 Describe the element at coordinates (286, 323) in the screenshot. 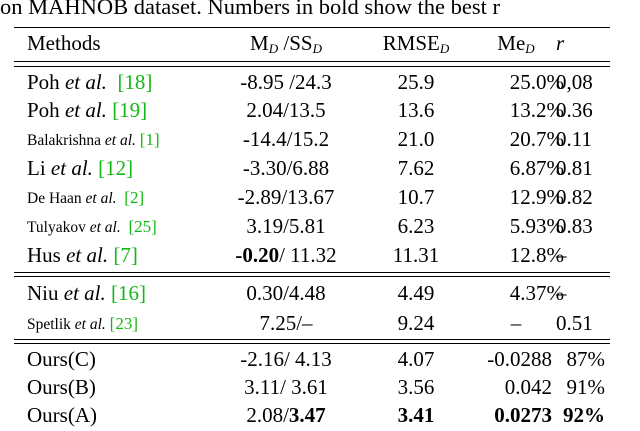

I see `m-sd-value: 7.25/–` at that location.